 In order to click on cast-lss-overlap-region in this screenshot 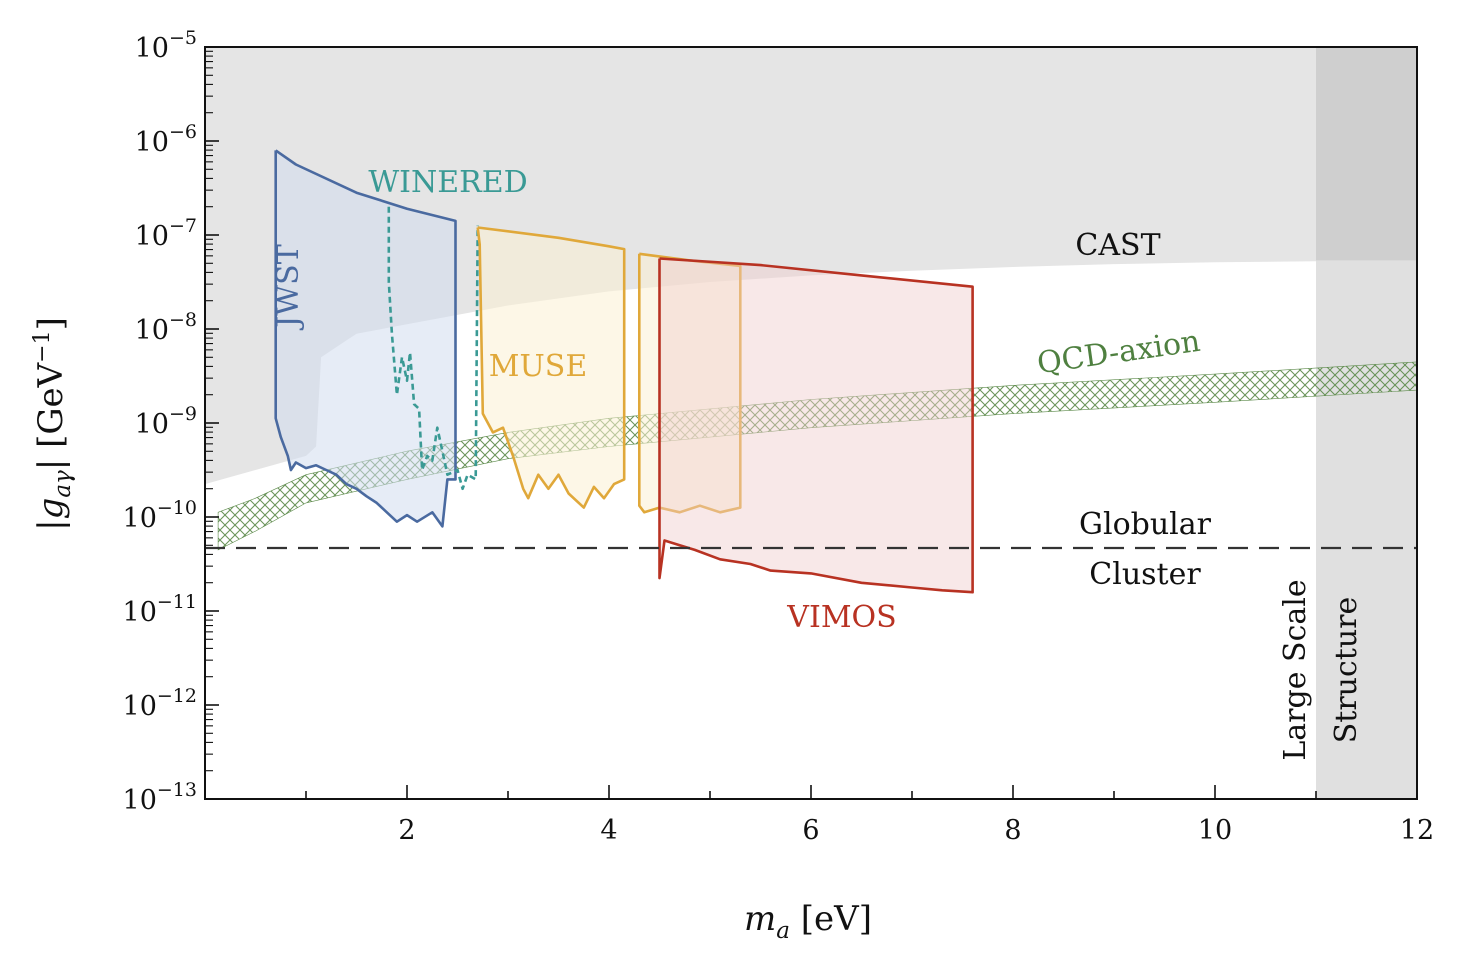, I will do `click(1366, 154)`.